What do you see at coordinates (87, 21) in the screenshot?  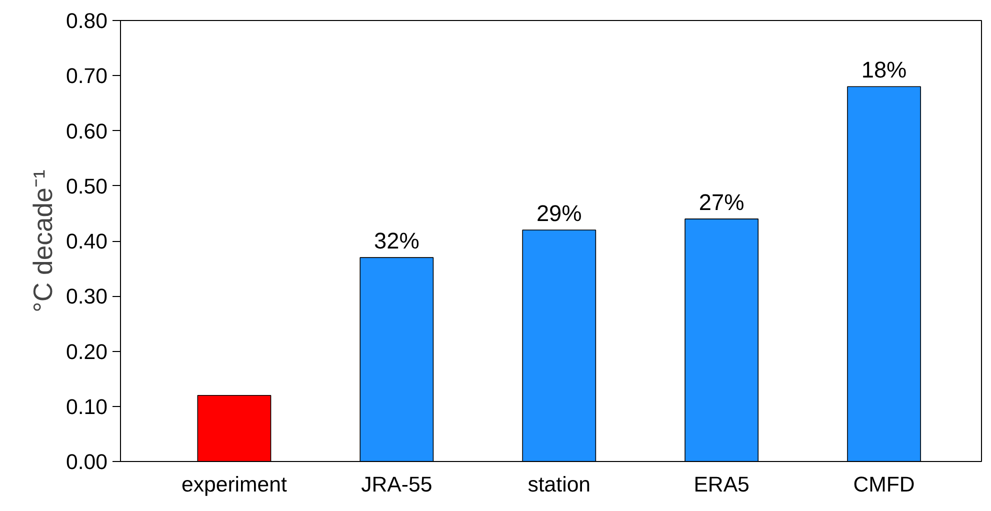 I see `y-tick-label: 0.80` at bounding box center [87, 21].